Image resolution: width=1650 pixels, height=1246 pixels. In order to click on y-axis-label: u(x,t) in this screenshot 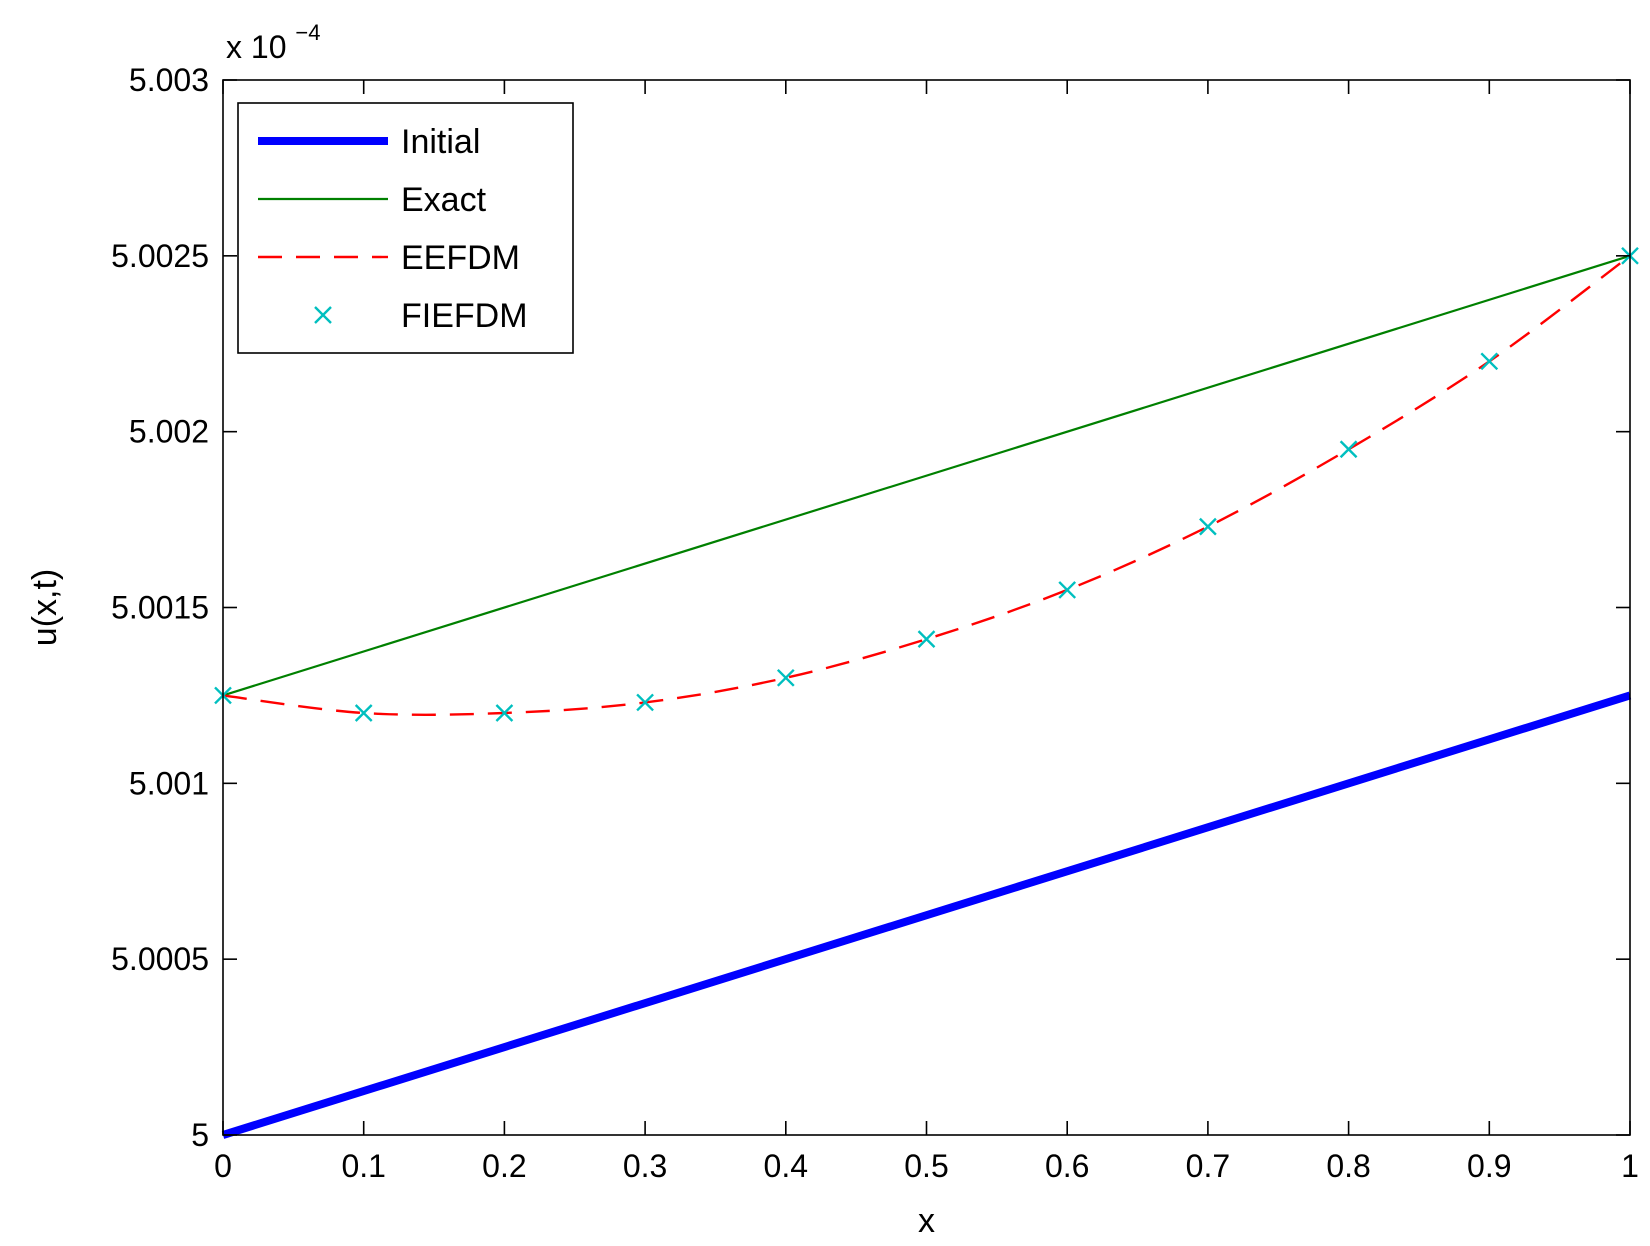, I will do `click(45, 607)`.